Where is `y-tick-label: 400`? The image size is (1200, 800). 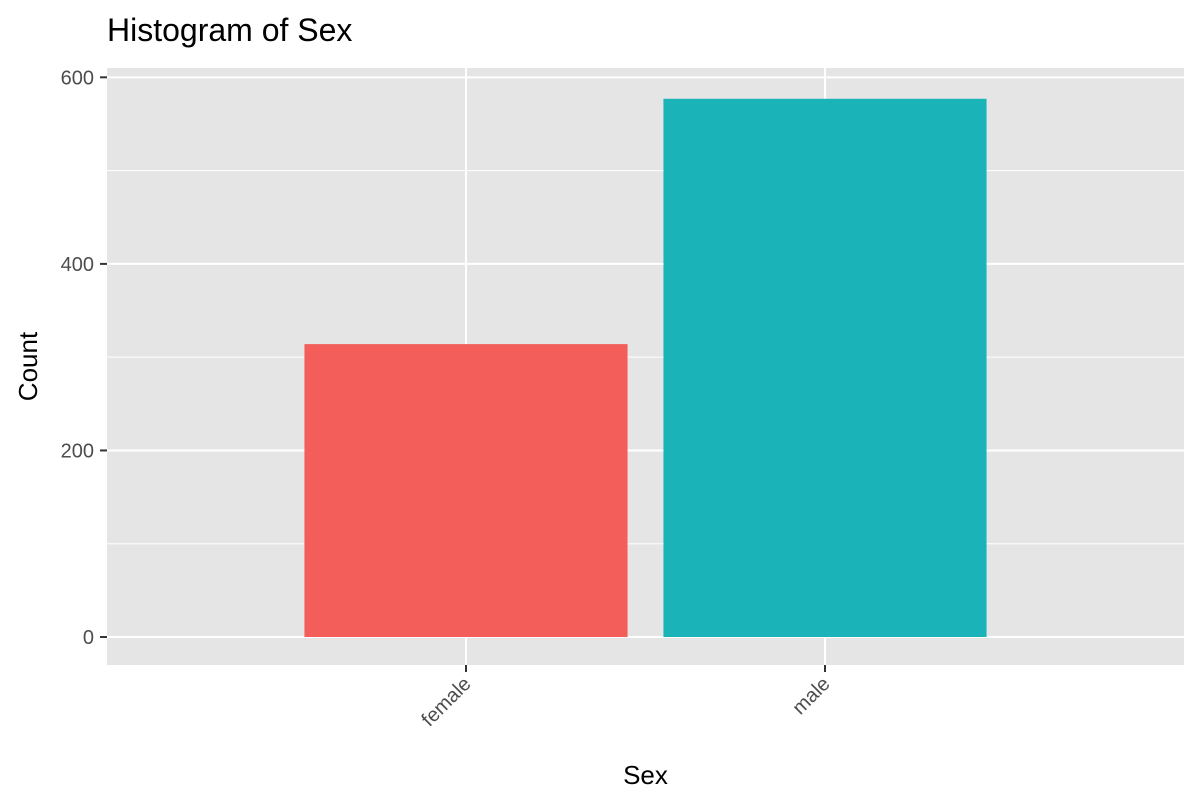 y-tick-label: 400 is located at coordinates (77, 265).